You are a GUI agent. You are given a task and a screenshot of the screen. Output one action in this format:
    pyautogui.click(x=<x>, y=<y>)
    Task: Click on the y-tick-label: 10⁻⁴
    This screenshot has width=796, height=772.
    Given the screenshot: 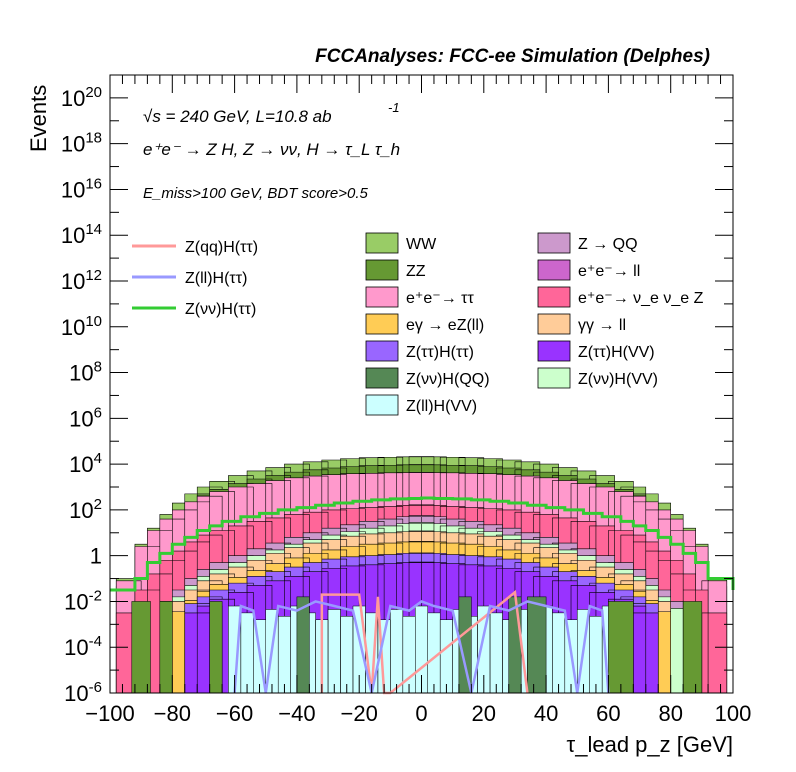 What is the action you would take?
    pyautogui.click(x=83, y=646)
    